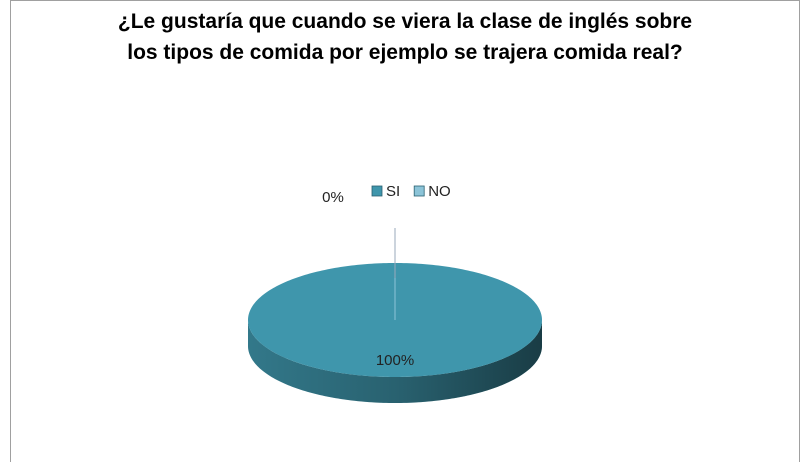  Describe the element at coordinates (333, 197) in the screenshot. I see `data-label: 0%` at that location.